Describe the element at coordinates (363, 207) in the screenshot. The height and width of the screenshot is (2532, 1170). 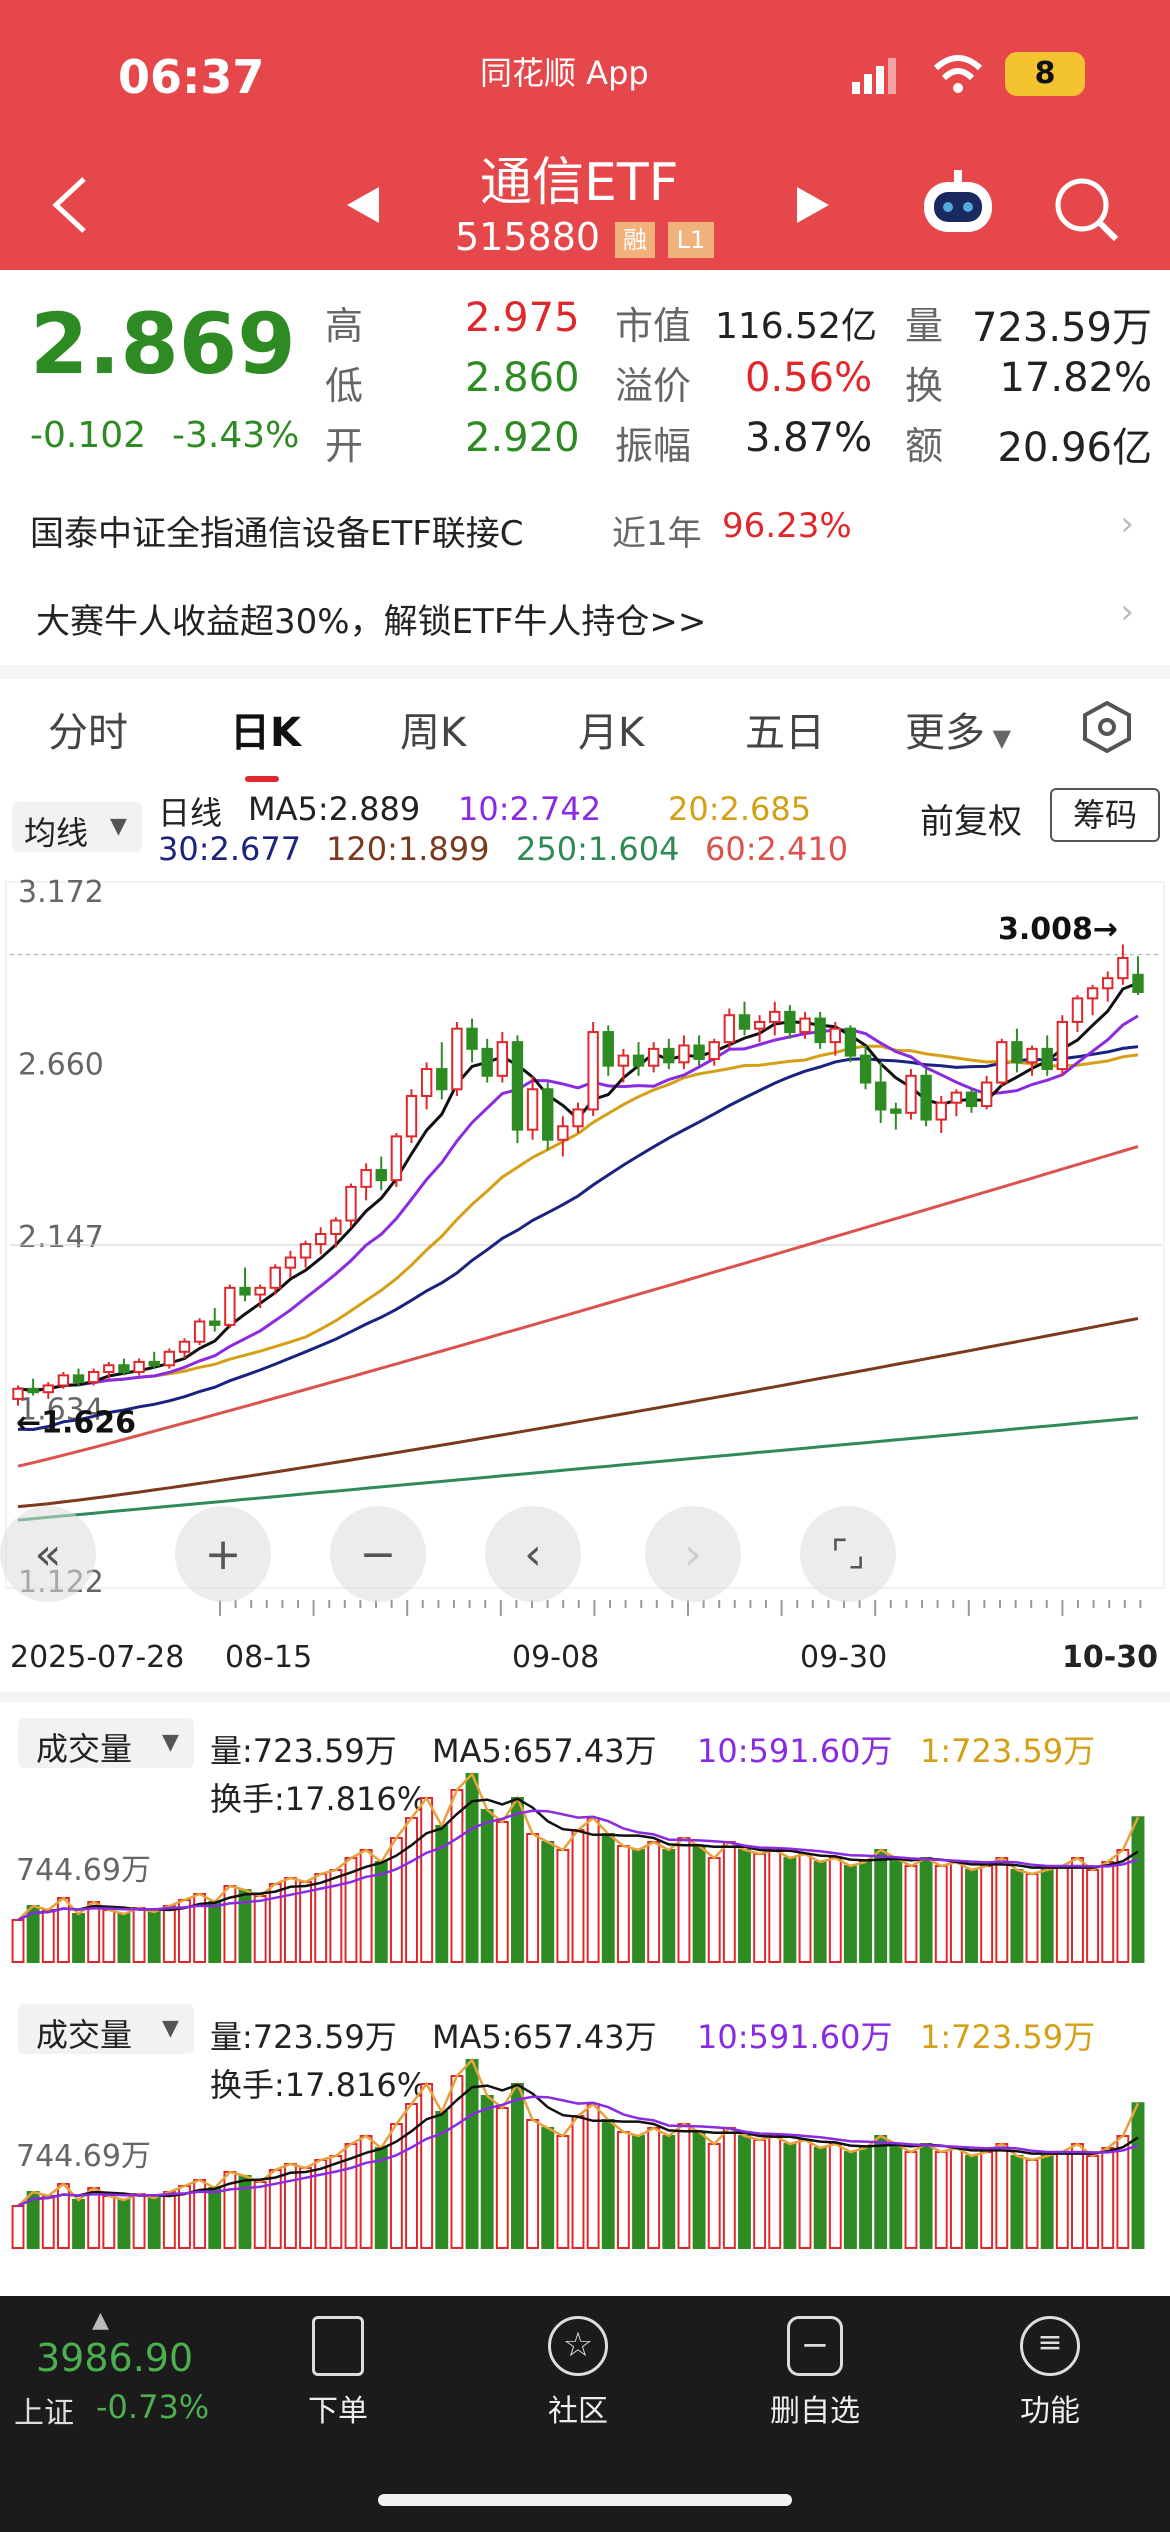
I see `prev-arrow-icon` at that location.